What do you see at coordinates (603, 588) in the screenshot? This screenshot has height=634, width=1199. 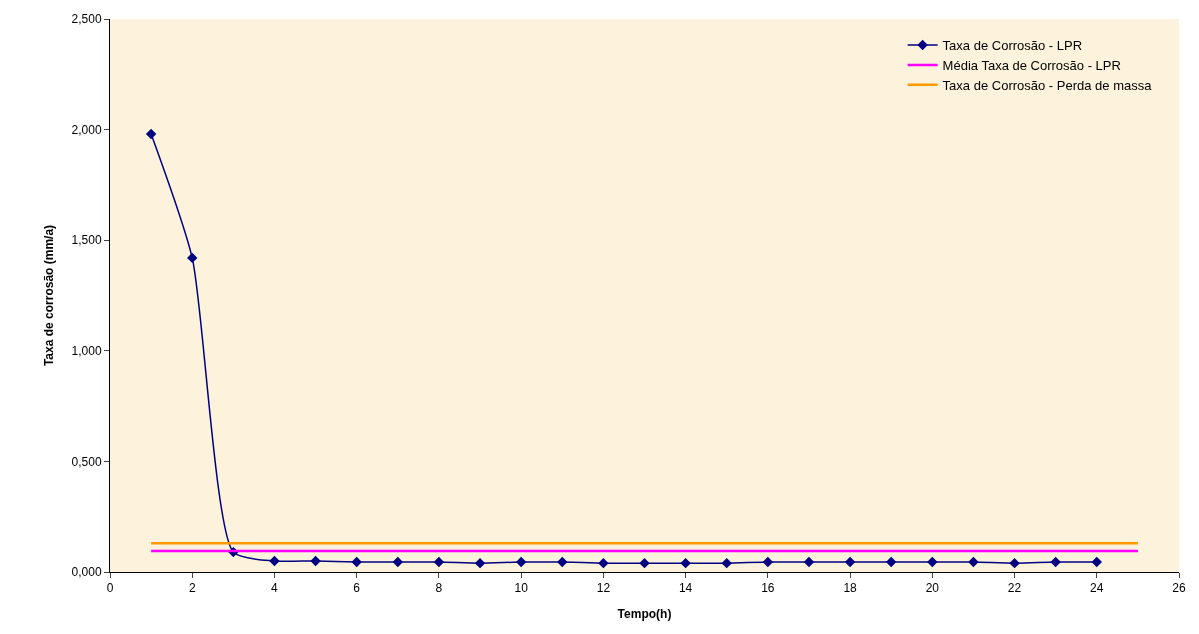 I see `x-tick-label: 12` at bounding box center [603, 588].